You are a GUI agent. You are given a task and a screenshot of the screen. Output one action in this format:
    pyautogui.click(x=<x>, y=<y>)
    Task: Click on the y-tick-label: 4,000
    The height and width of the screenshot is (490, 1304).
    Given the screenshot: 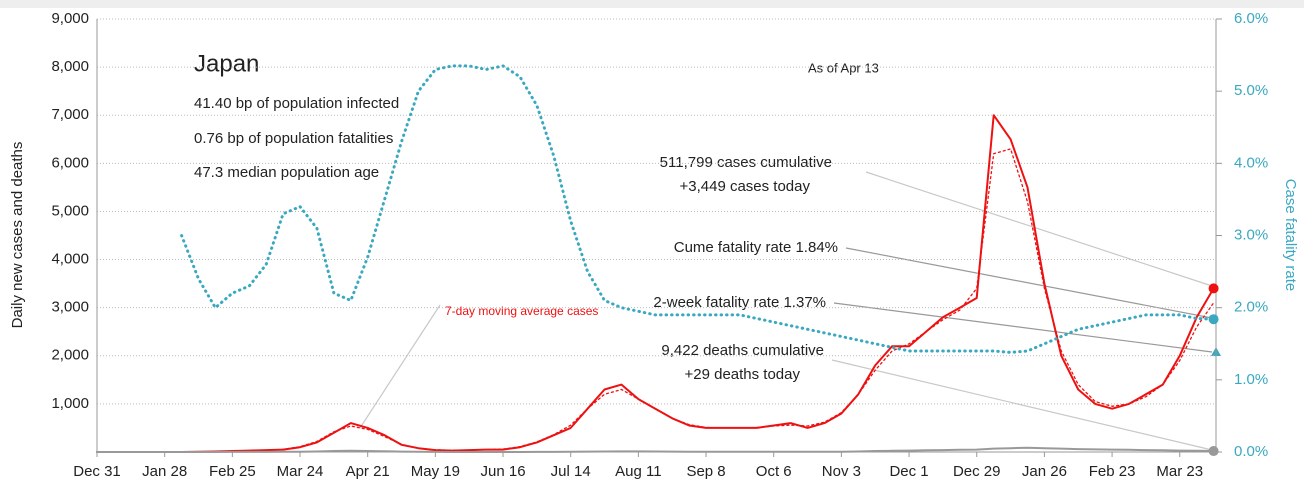 What is the action you would take?
    pyautogui.click(x=70, y=259)
    